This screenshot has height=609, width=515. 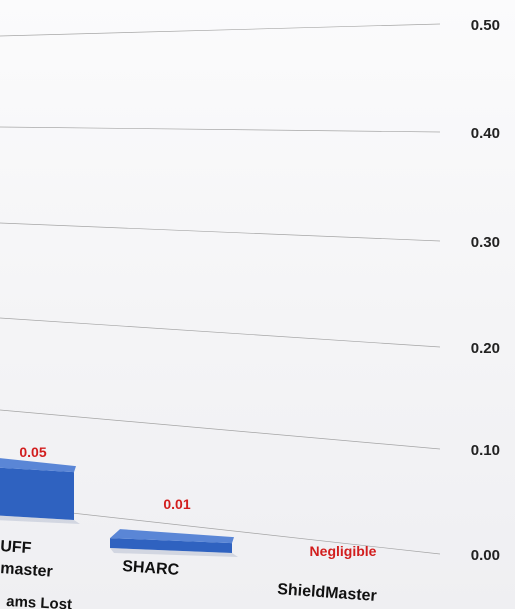 What do you see at coordinates (485, 133) in the screenshot?
I see `y-tick-label: 0.40` at bounding box center [485, 133].